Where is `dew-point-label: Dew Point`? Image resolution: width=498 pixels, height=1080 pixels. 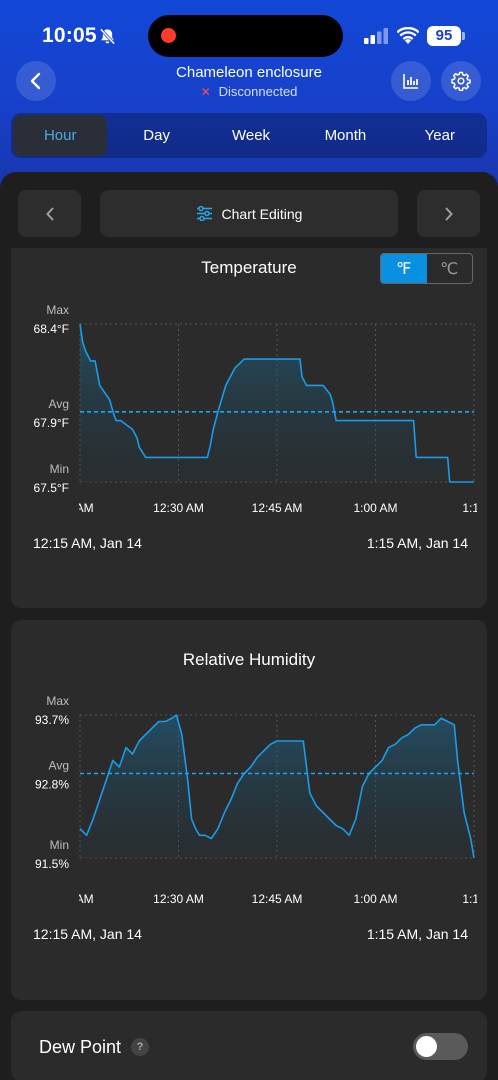
dew-point-label: Dew Point is located at coordinates (80, 1047).